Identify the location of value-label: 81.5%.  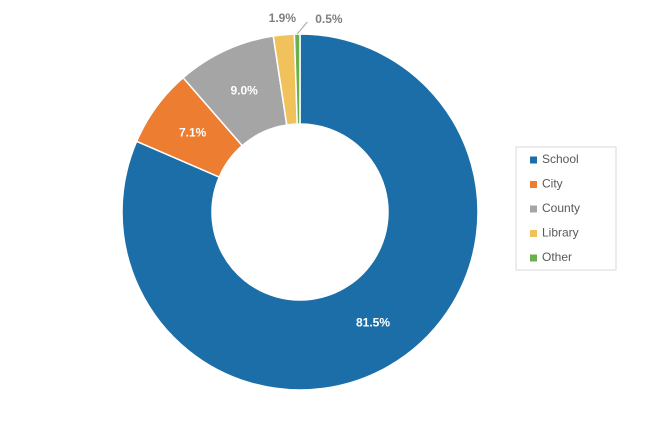
(373, 322).